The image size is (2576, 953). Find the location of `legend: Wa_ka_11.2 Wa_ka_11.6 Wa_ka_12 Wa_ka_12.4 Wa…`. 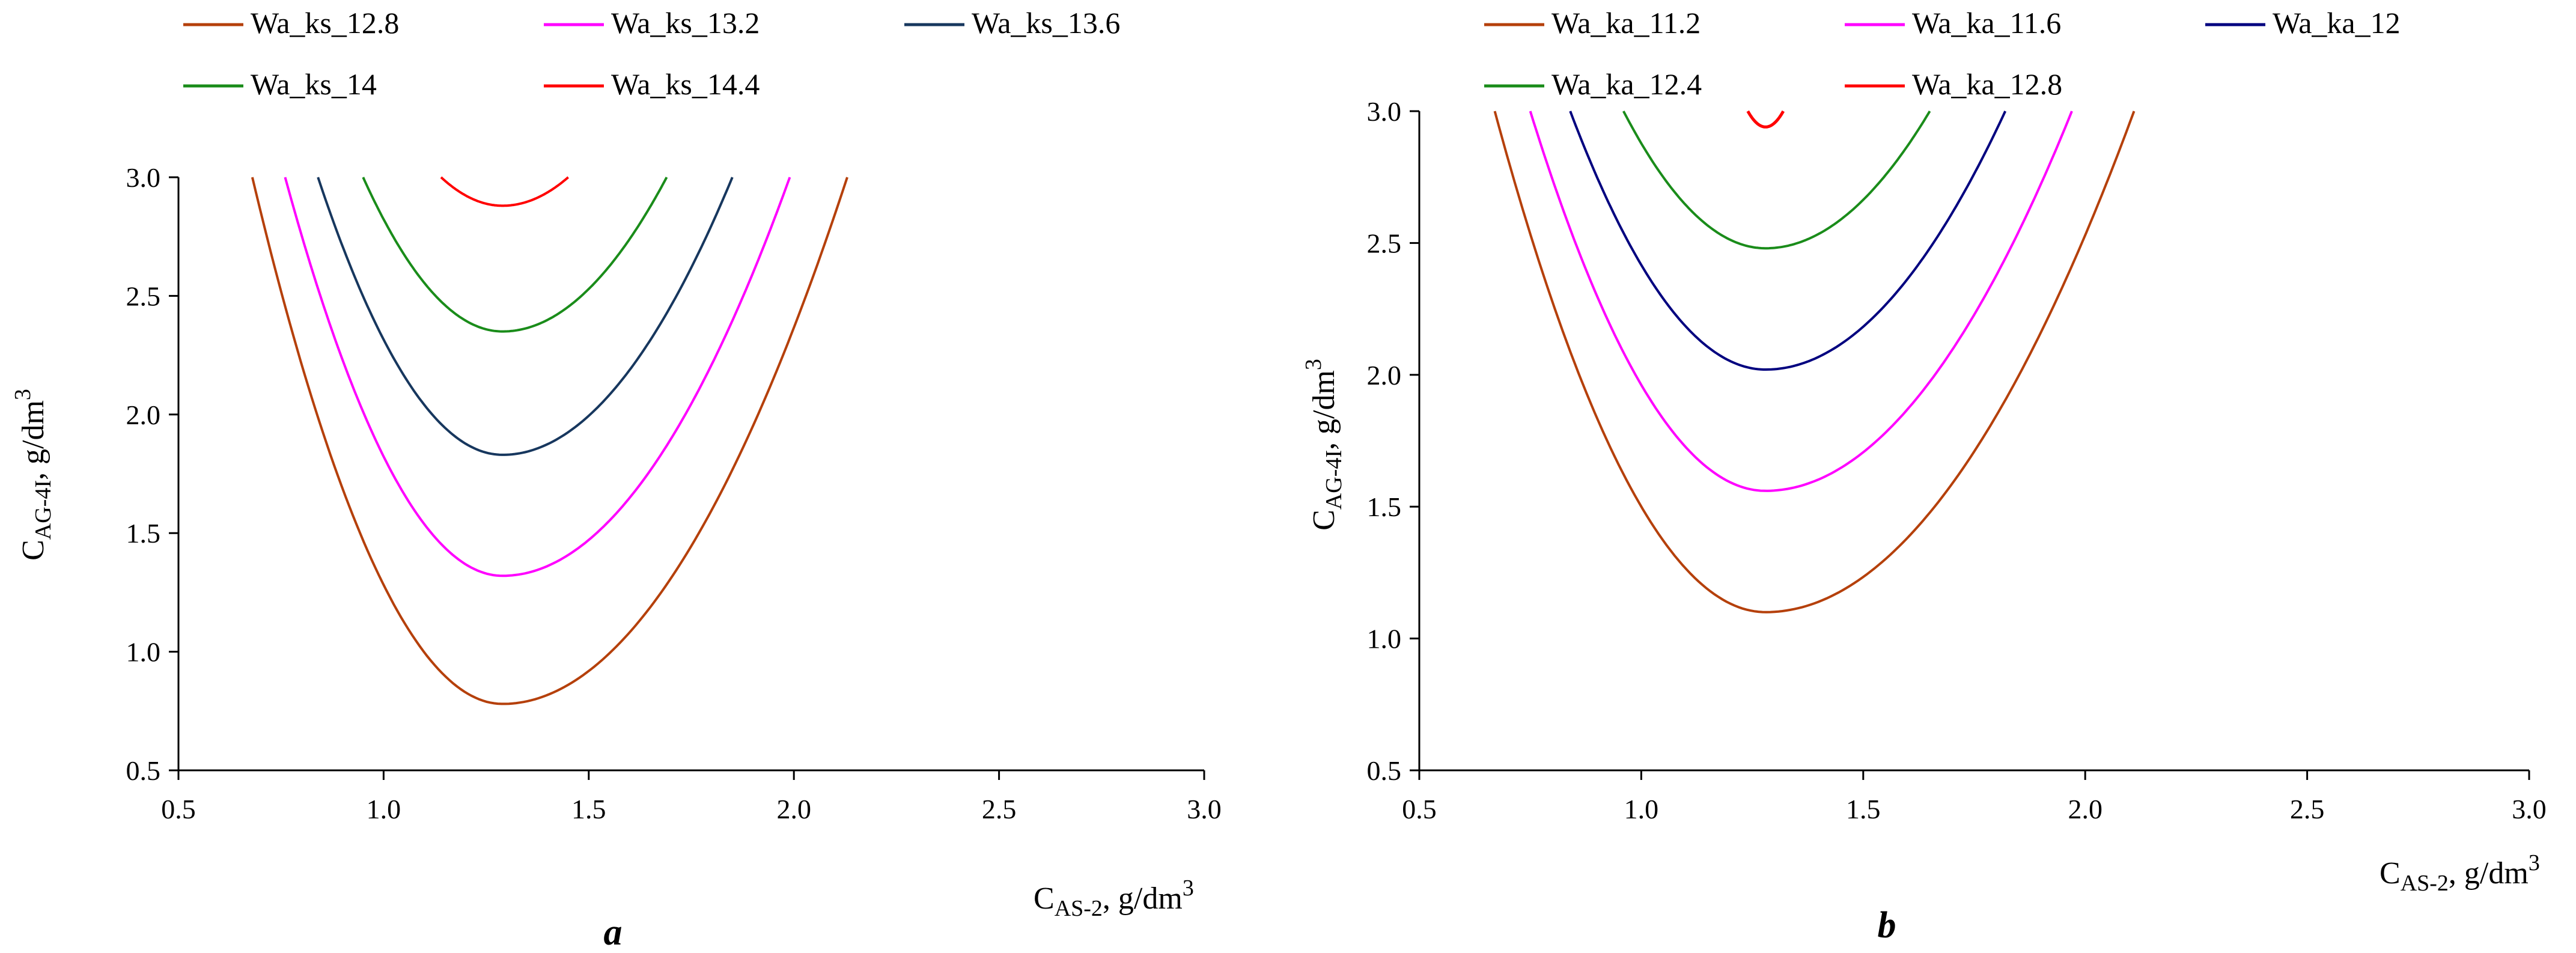

legend: Wa_ka_11.2 Wa_ka_11.6 Wa_ka_12 Wa_ka_12.4 Wa… is located at coordinates (1942, 53).